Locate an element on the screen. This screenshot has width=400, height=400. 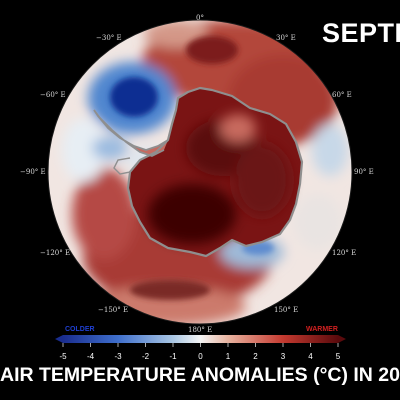
colorbar-min-arrow is located at coordinates (59, 339).